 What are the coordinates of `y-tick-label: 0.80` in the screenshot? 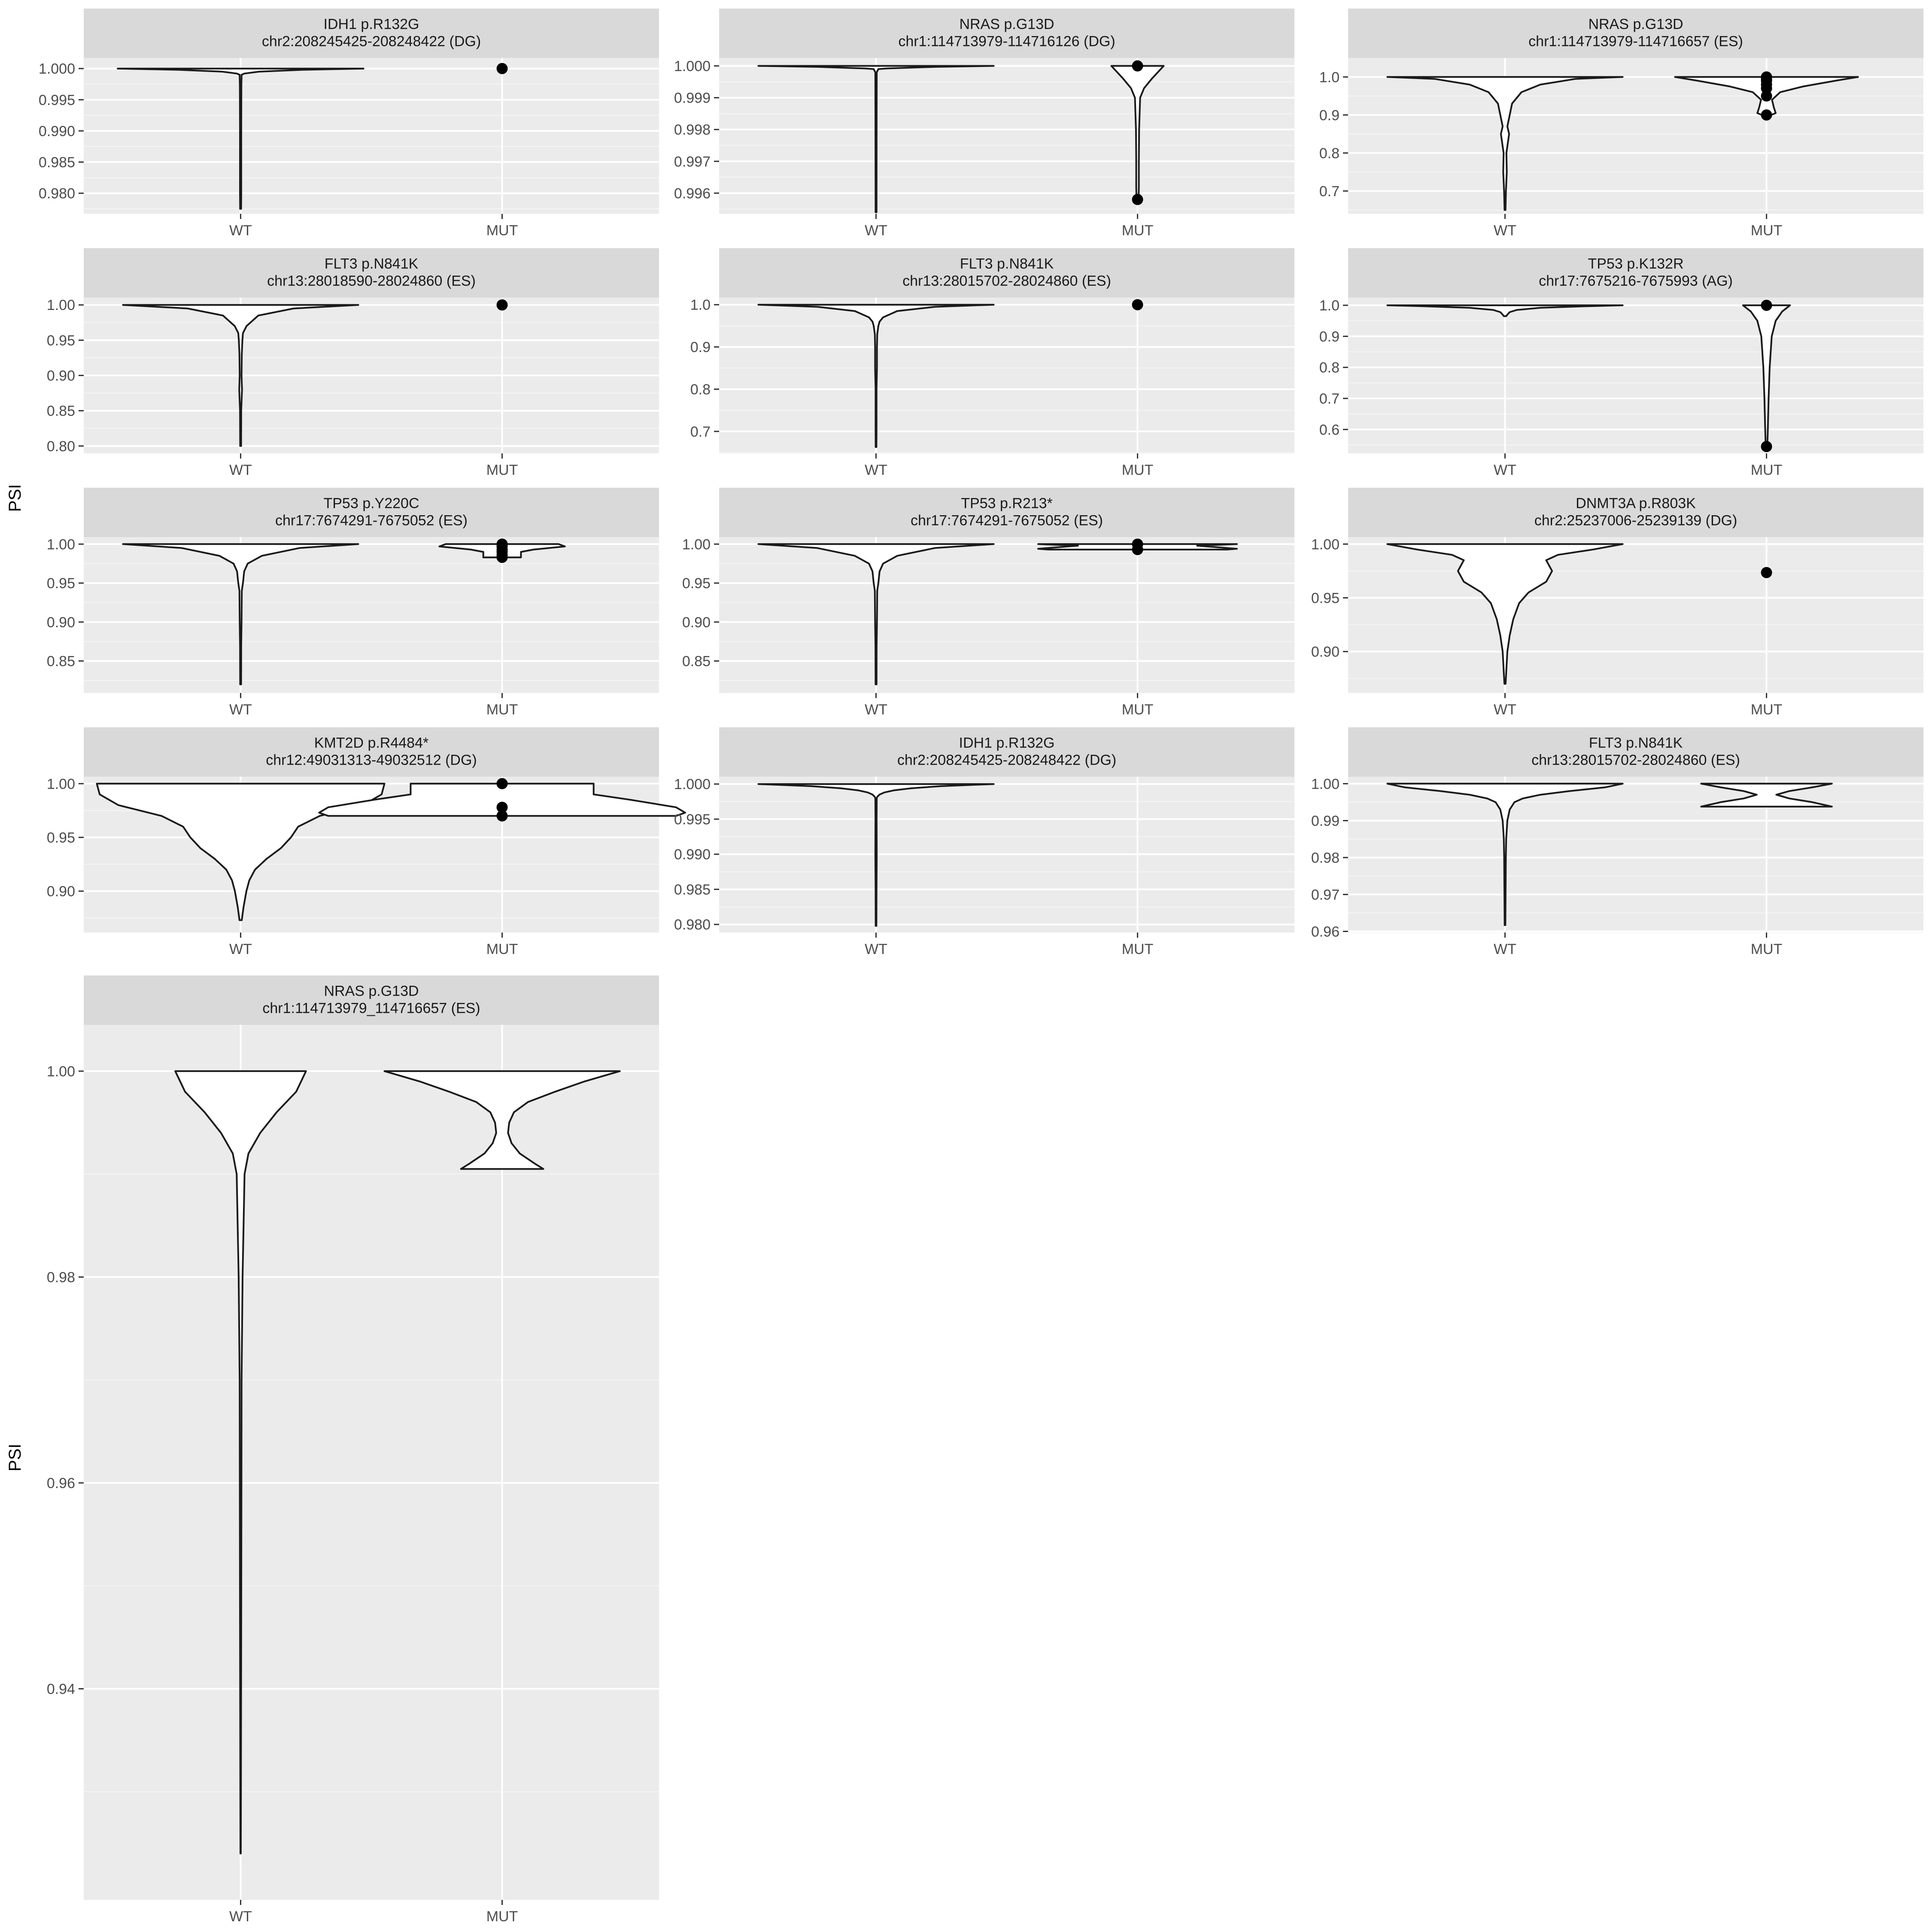 It's located at (61, 446).